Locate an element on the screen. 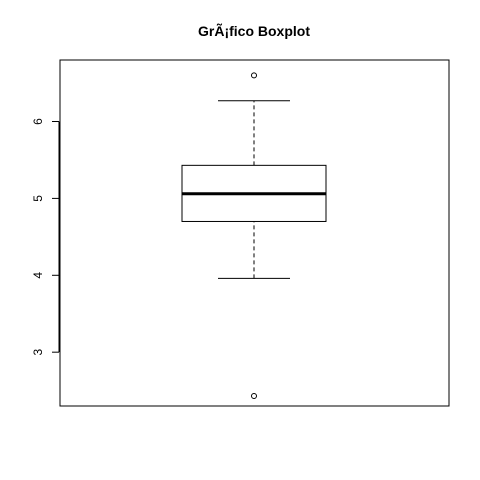  box-and-whiskers is located at coordinates (254, 189).